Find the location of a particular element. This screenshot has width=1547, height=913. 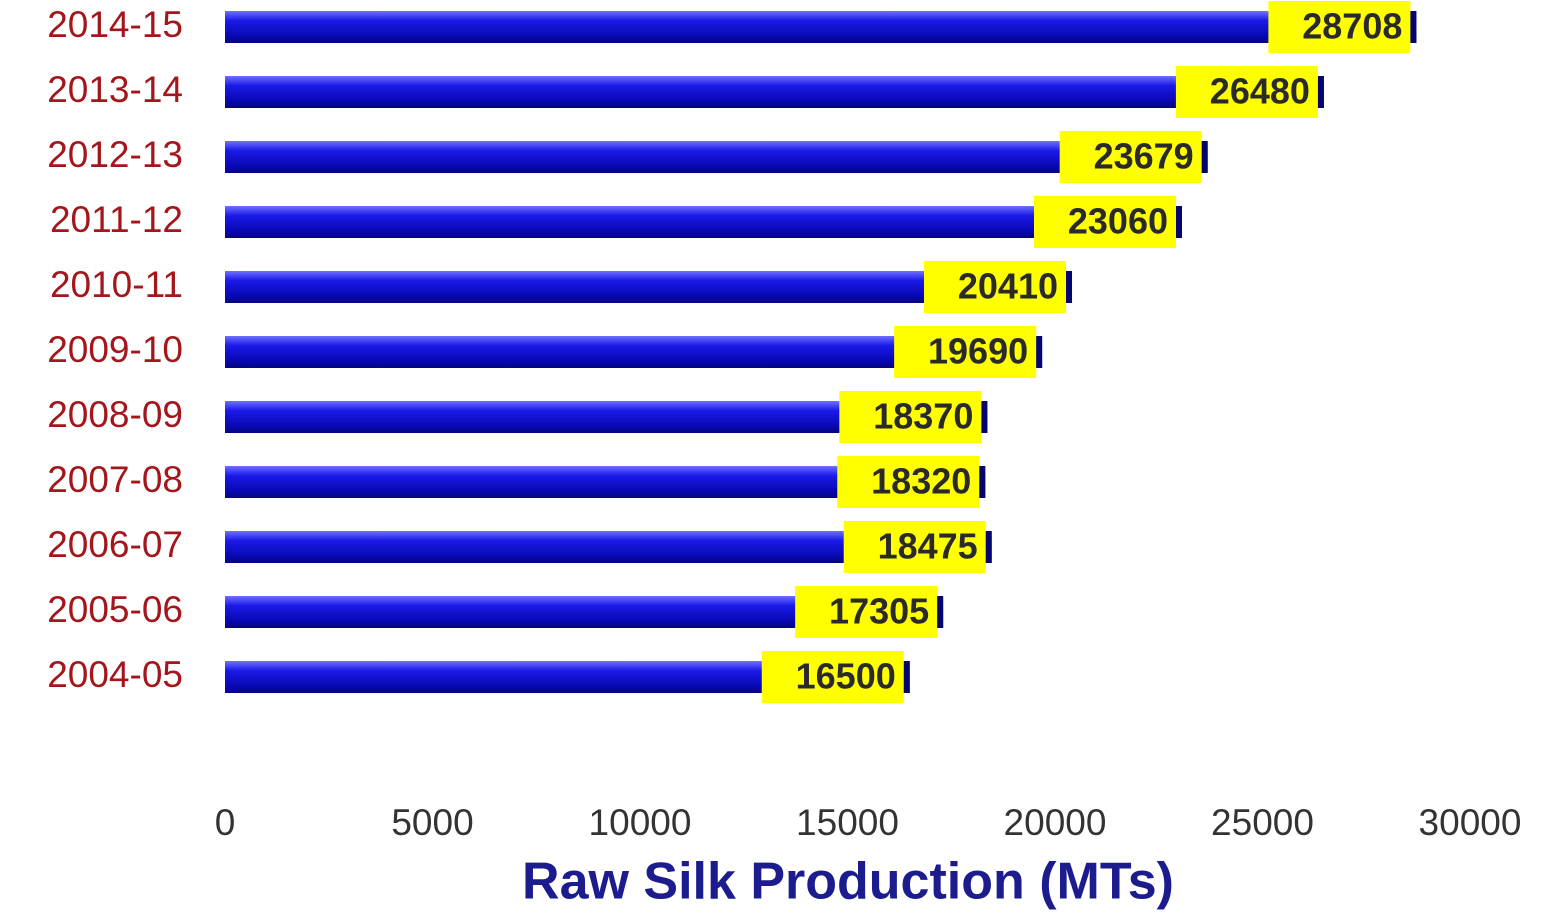

x-tick-label: 10000 is located at coordinates (640, 822).